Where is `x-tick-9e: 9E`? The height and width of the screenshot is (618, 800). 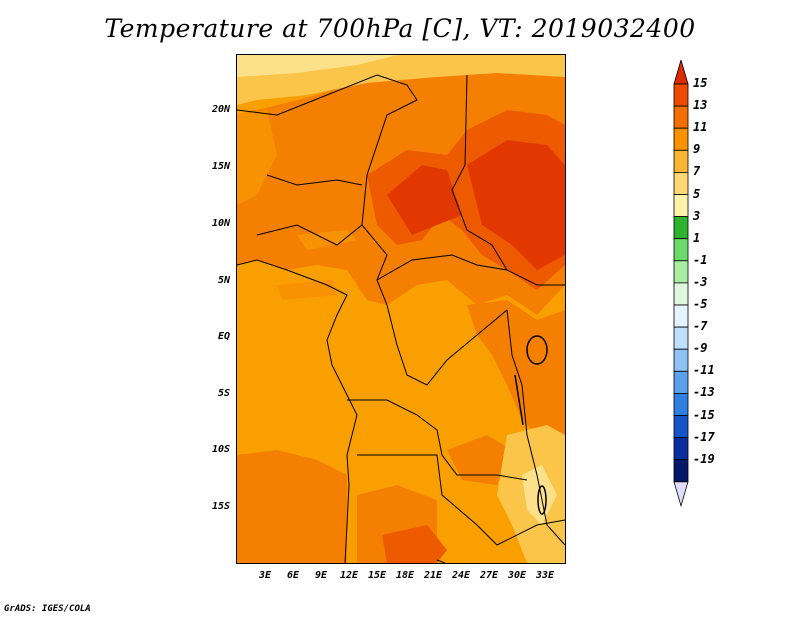 x-tick-9e: 9E is located at coordinates (321, 575).